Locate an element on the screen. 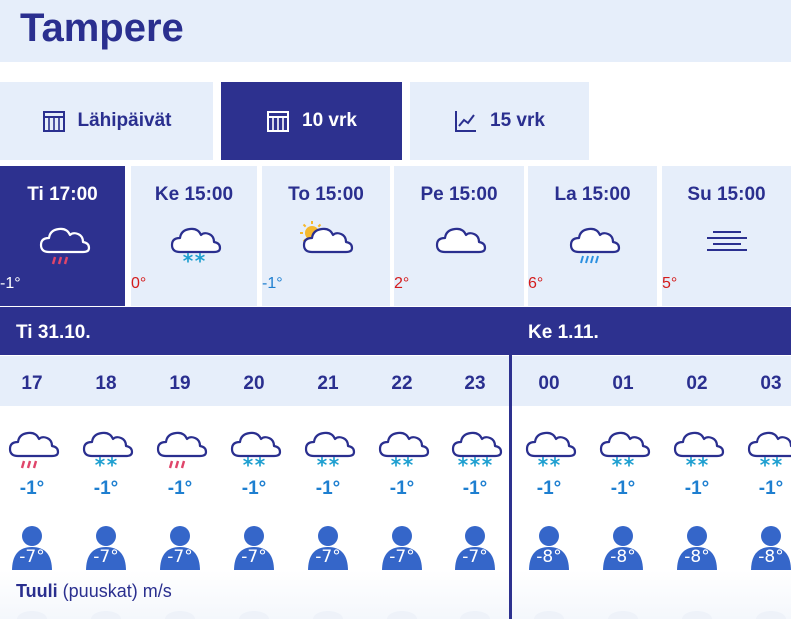 The width and height of the screenshot is (791, 619). day-card: La 15:00 is located at coordinates (592, 236).